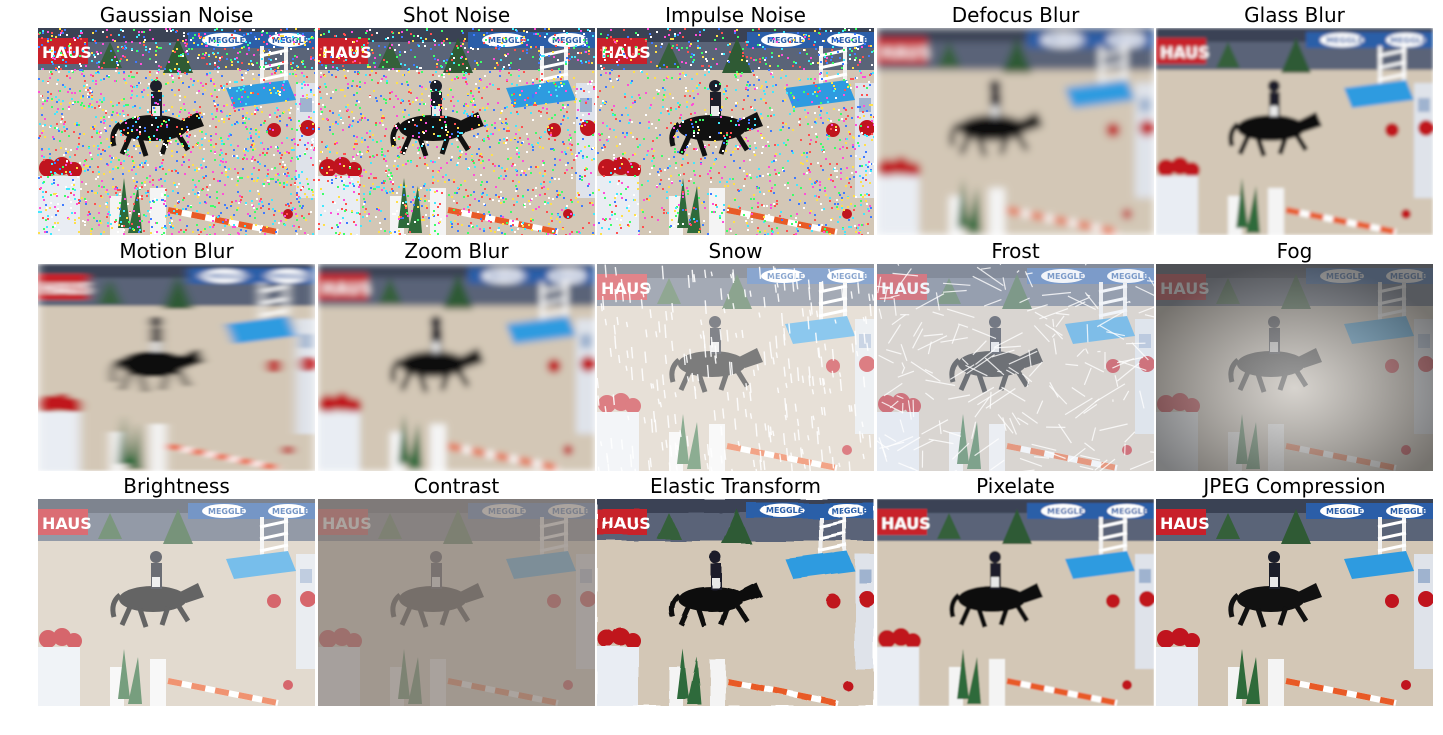  I want to click on panel-title: Gaussian Noise, so click(176, 15).